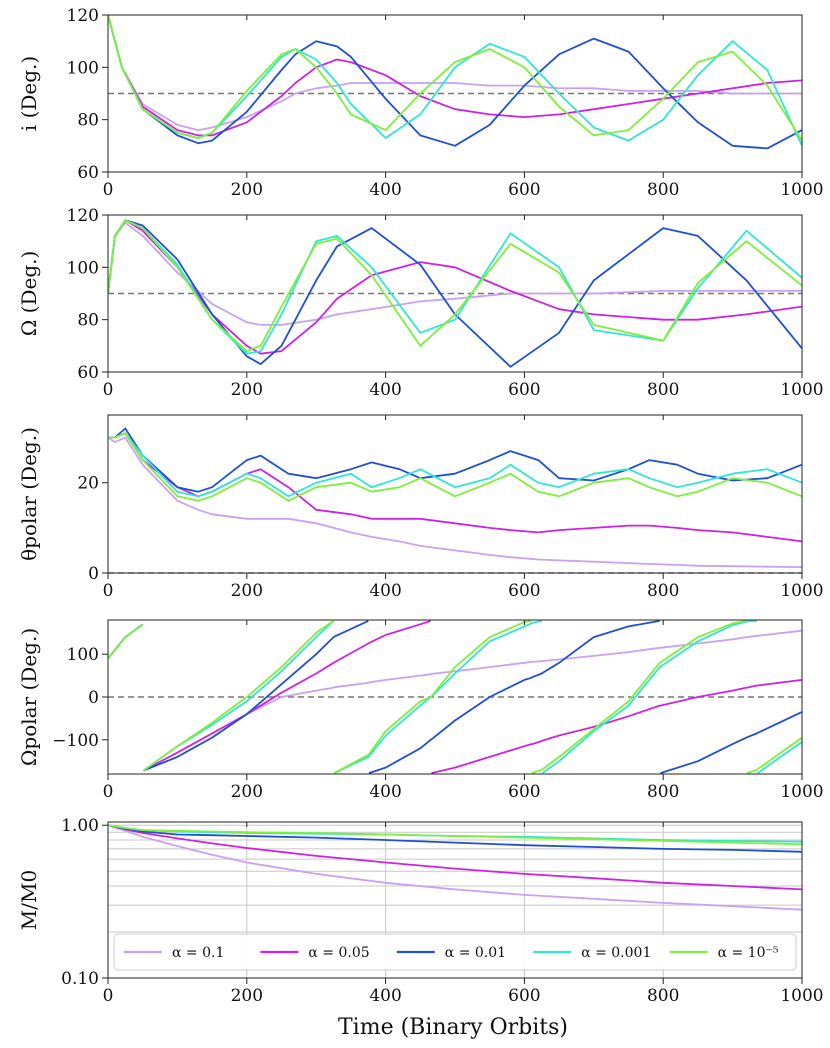  I want to click on y-tick-label: 0.10, so click(80, 979).